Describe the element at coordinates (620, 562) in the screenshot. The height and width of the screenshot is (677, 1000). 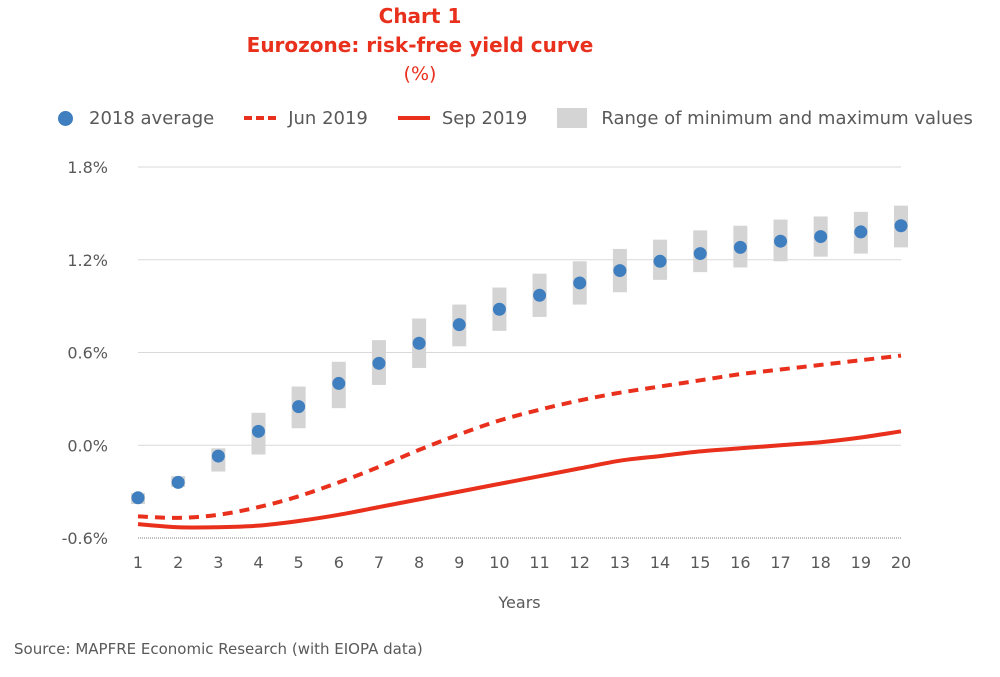
I see `x-tick-label: 13` at that location.